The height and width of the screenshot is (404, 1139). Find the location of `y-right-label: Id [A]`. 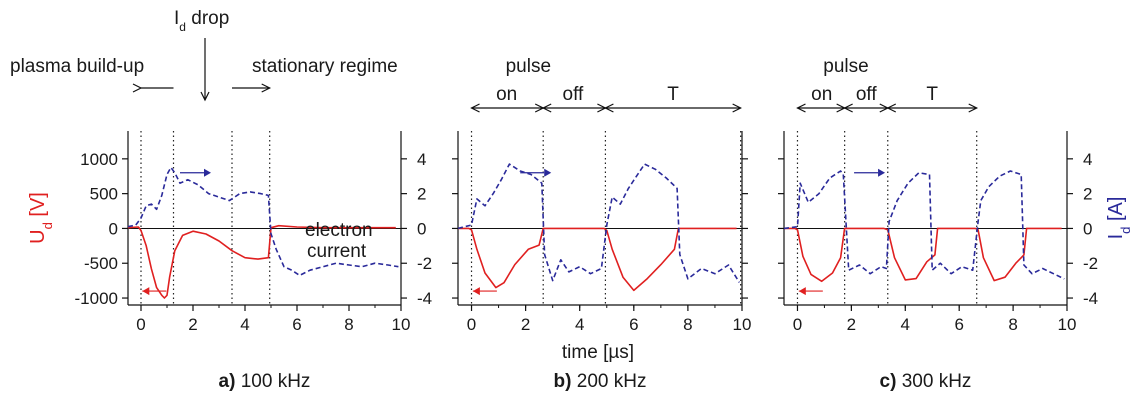

y-right-label: Id [A] is located at coordinates (1119, 218).